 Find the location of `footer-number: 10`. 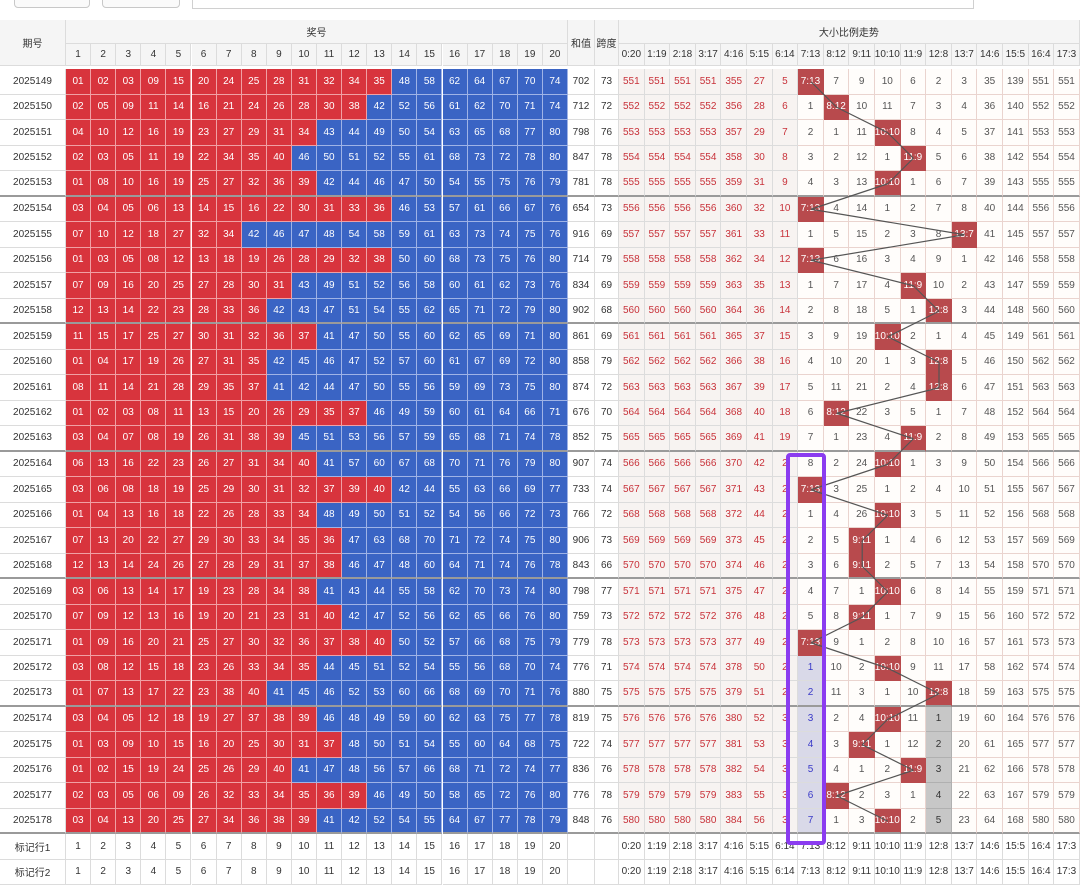

footer-number: 10 is located at coordinates (304, 872).